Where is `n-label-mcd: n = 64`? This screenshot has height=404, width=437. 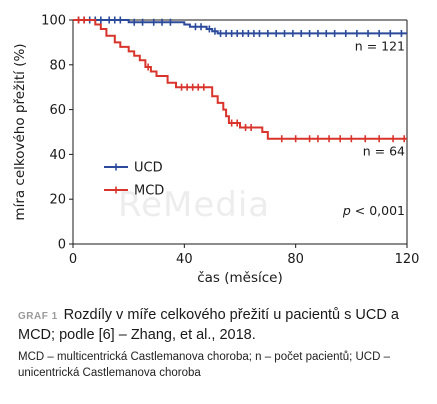 n-label-mcd: n = 64 is located at coordinates (384, 151).